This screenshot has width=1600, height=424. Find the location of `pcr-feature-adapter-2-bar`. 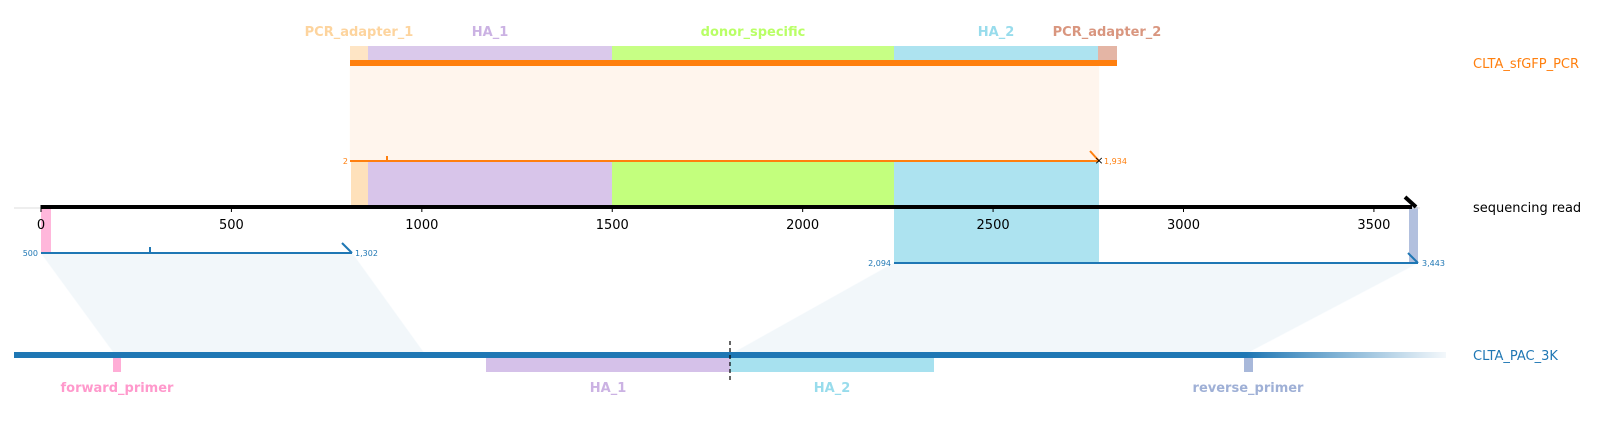

pcr-feature-adapter-2-bar is located at coordinates (1107, 53).